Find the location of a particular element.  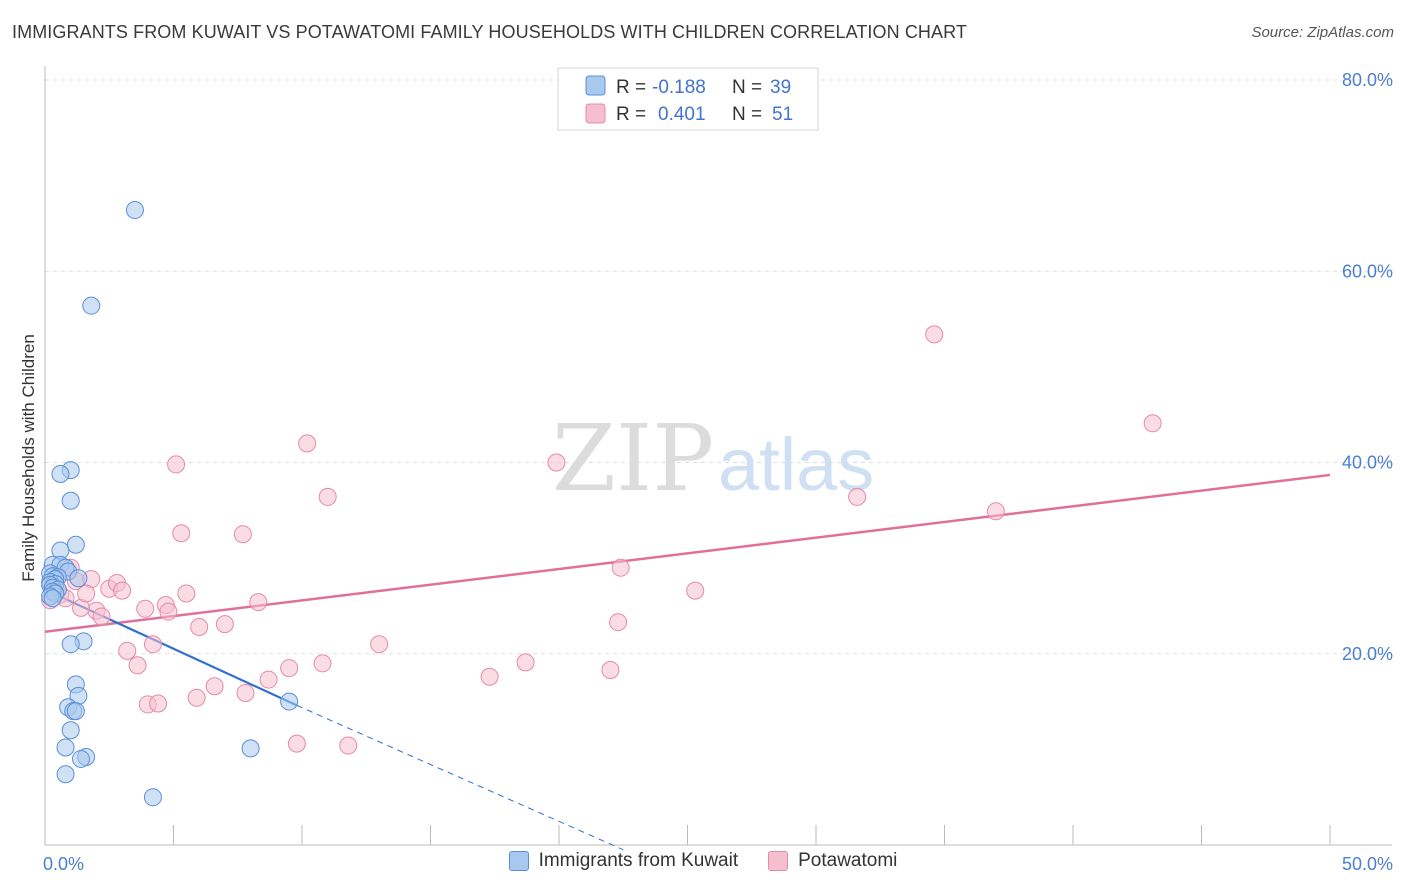

watermark: ZIP atlas is located at coordinates (713, 458).